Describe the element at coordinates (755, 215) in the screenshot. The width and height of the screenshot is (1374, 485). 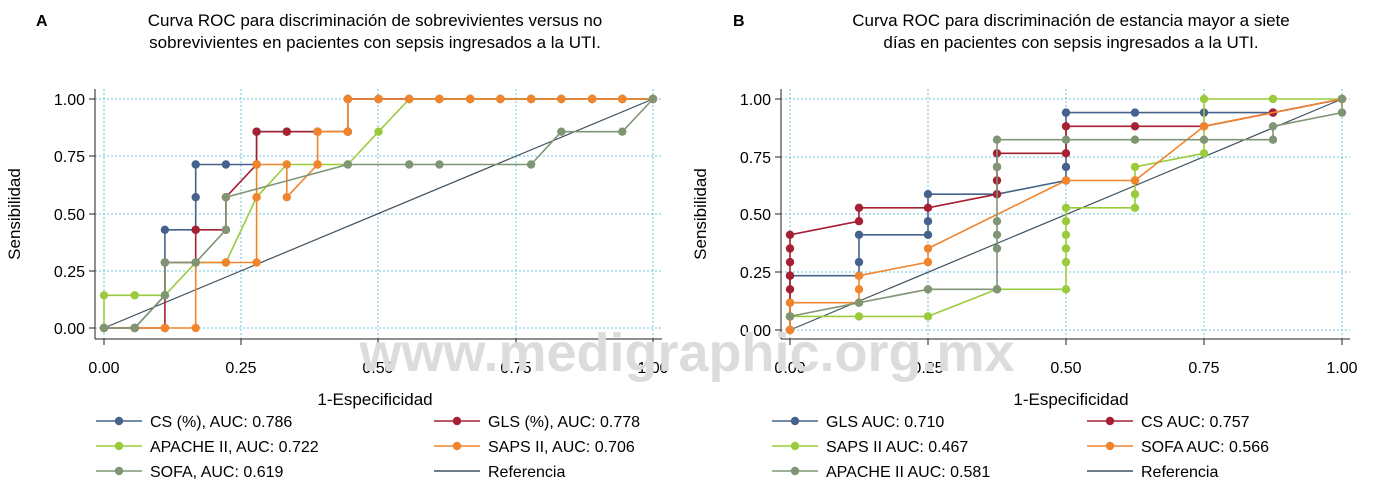
I see `y-tick-label: 0.50` at that location.